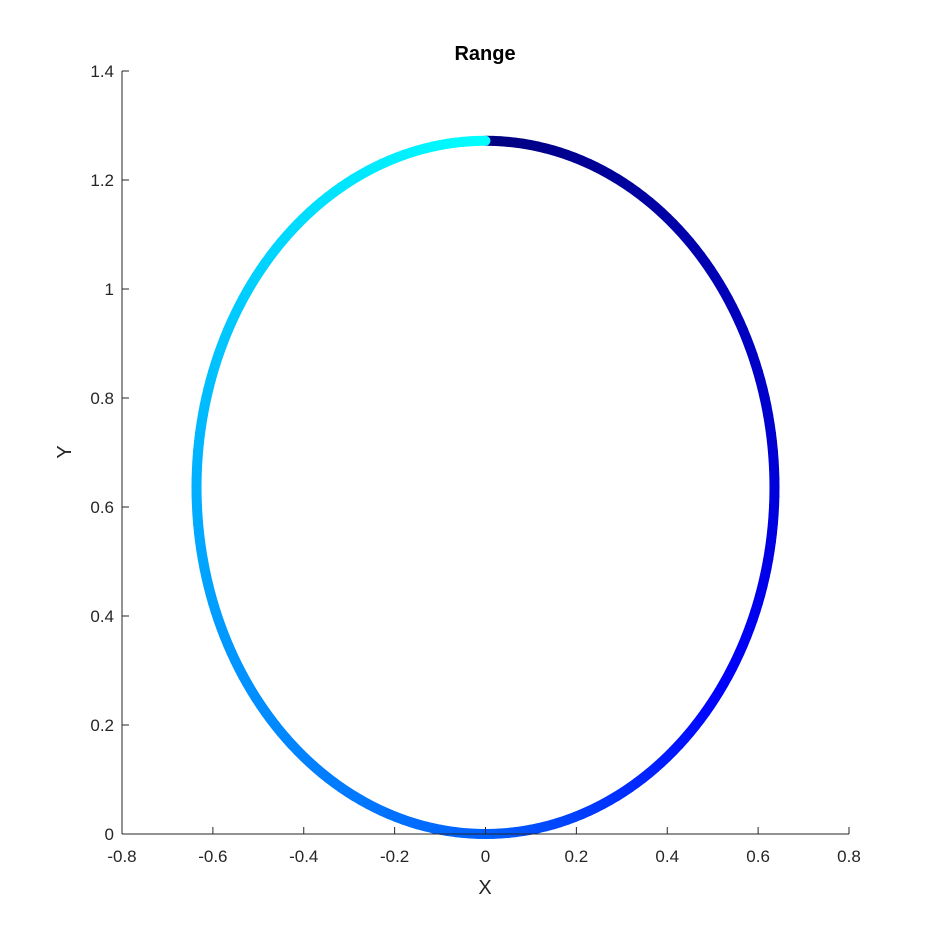 This screenshot has height=938, width=938. I want to click on y-axis-ticks: 0 0.2 0.4 0.6 0.8 1 1.2 1.4, so click(109, 453).